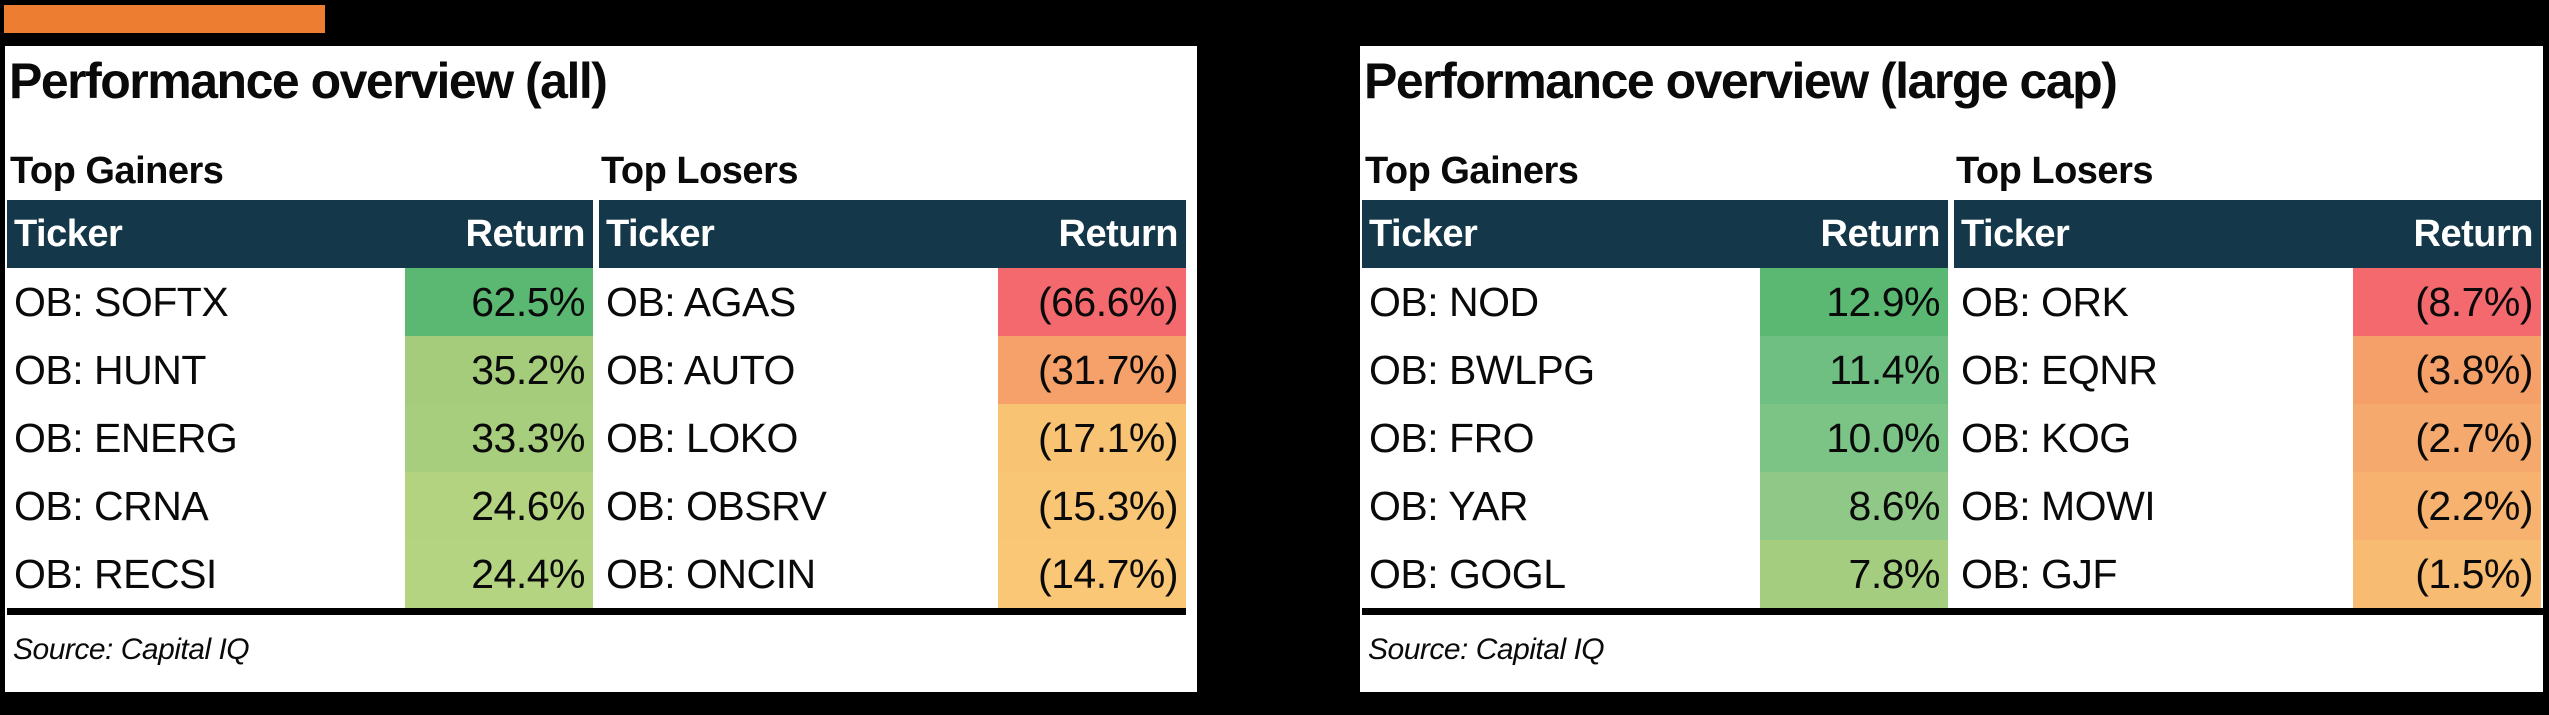 The height and width of the screenshot is (715, 2549). Describe the element at coordinates (1561, 506) in the screenshot. I see `ticker-cell: OB: YAR` at that location.